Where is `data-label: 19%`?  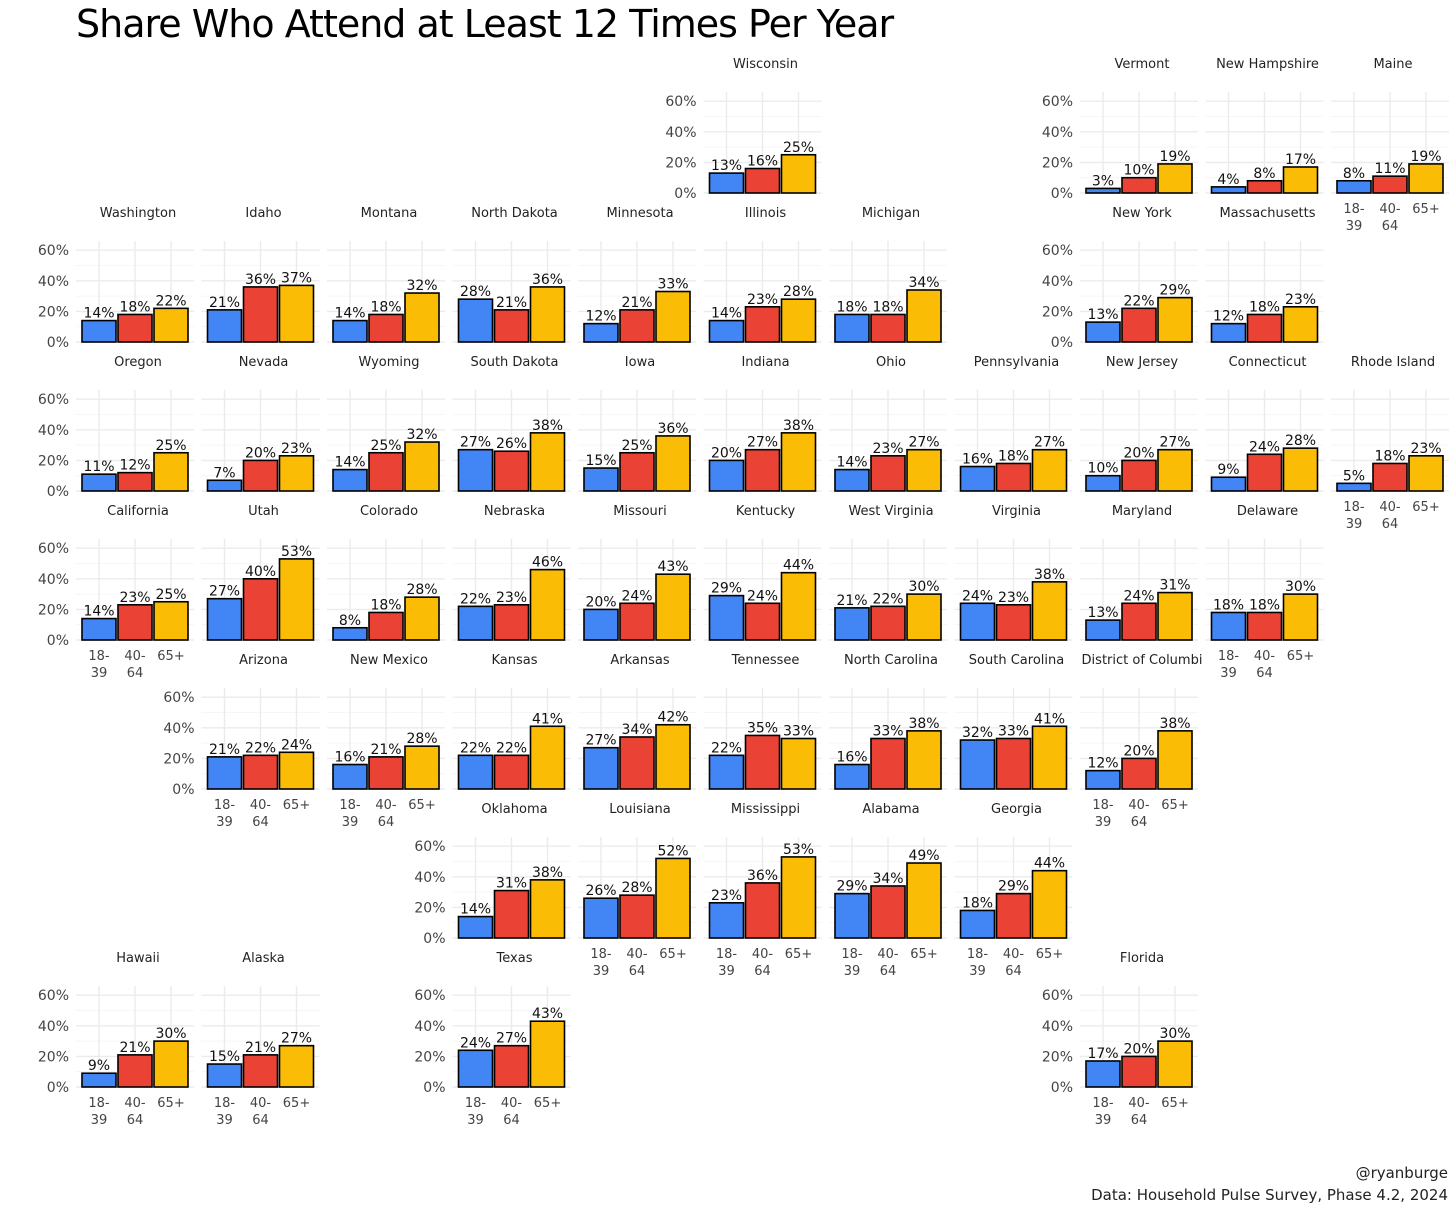
data-label: 19% is located at coordinates (1174, 157).